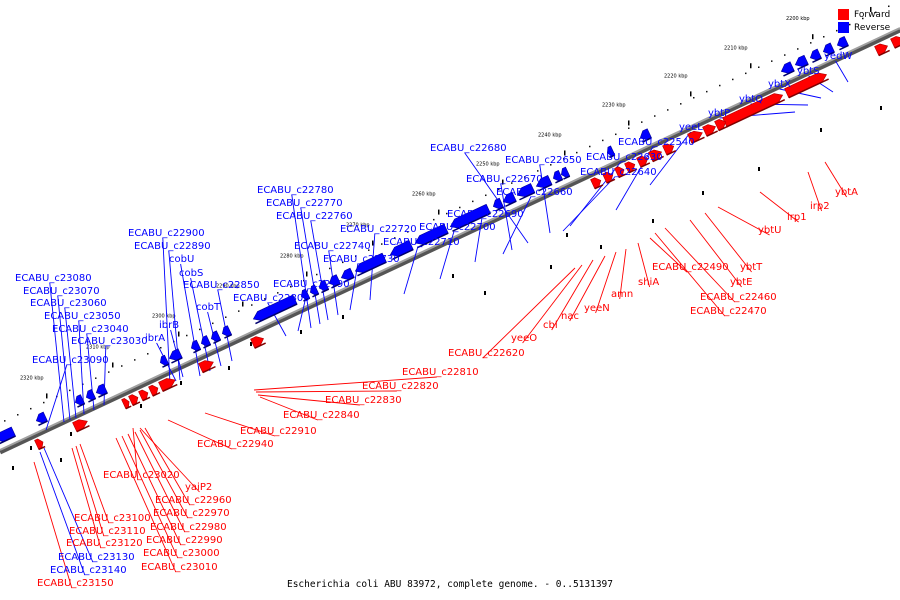 This screenshot has width=900, height=600. Describe the element at coordinates (545, 199) in the screenshot. I see `leader-ecabu-c22650` at that location.